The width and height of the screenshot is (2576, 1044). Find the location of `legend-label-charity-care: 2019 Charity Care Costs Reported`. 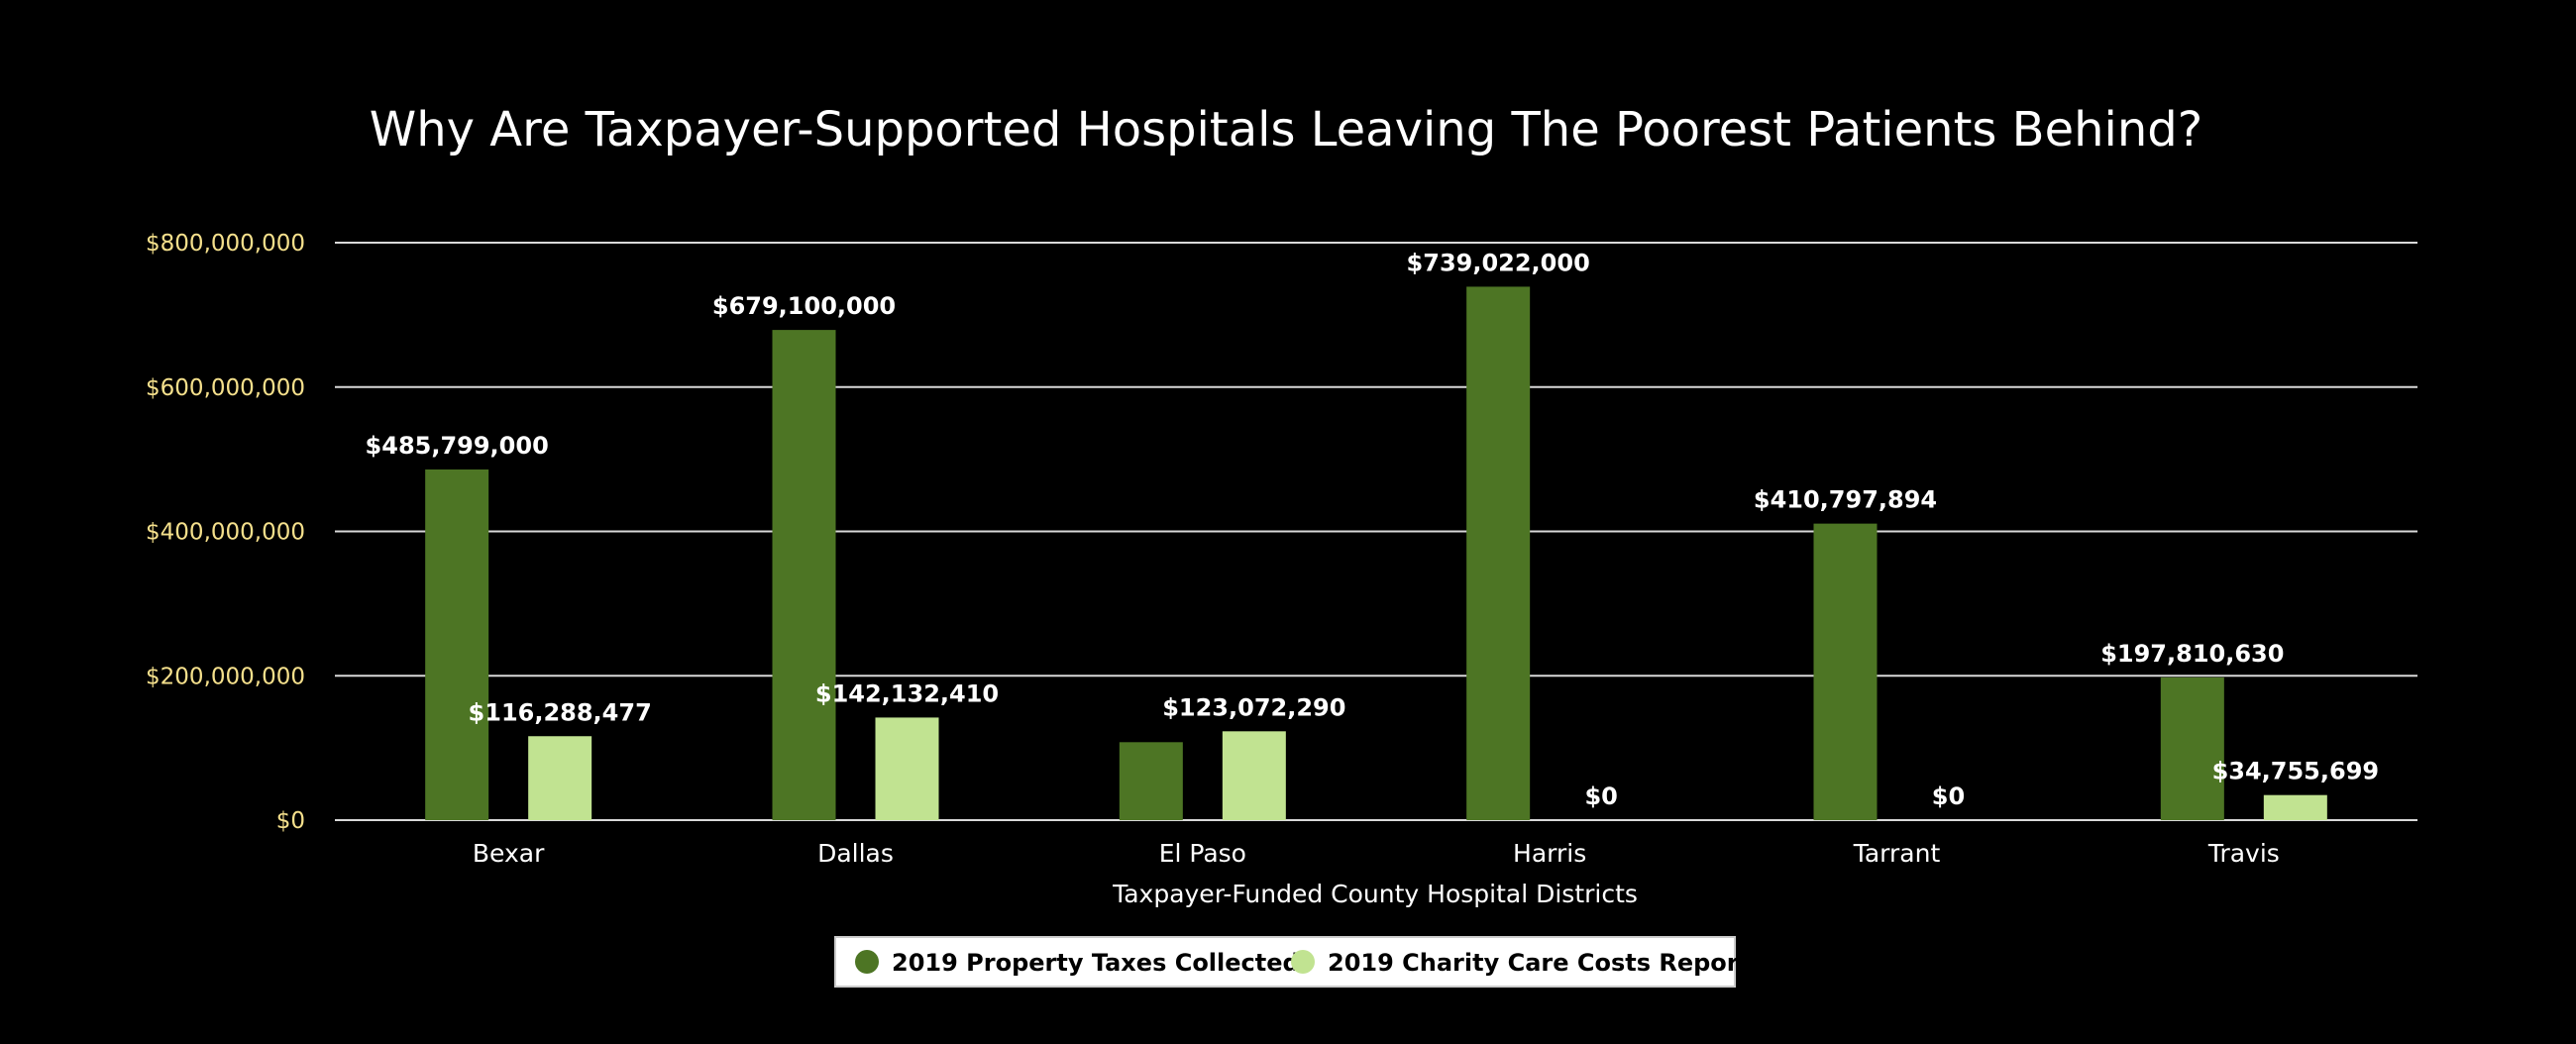

legend-label-charity-care: 2019 Charity Care Costs Reported is located at coordinates (1556, 963).